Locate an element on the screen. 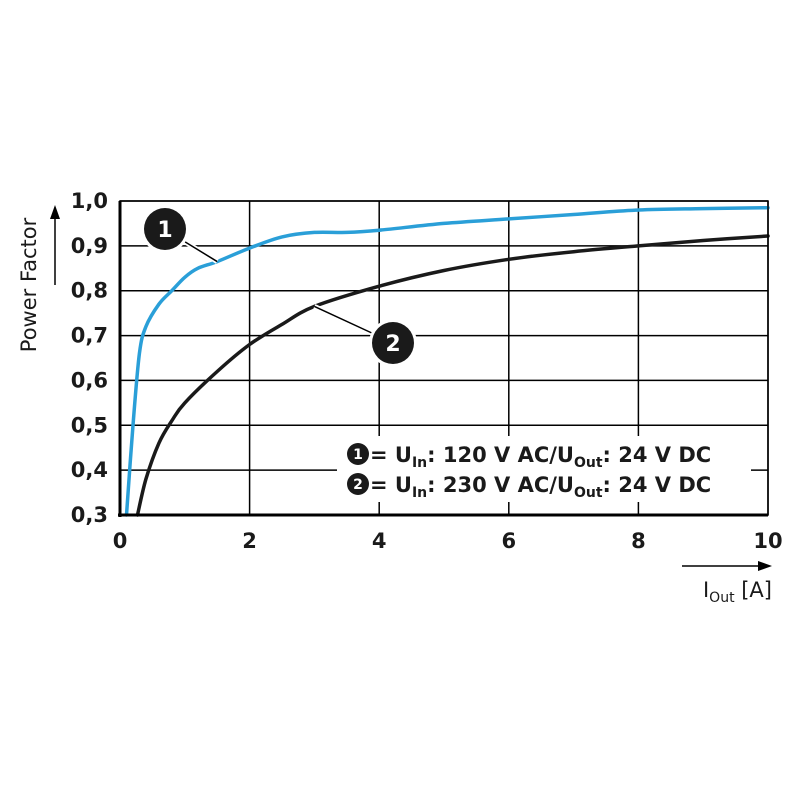 This screenshot has height=805, width=800. x-tick-label: 6 is located at coordinates (508, 541).